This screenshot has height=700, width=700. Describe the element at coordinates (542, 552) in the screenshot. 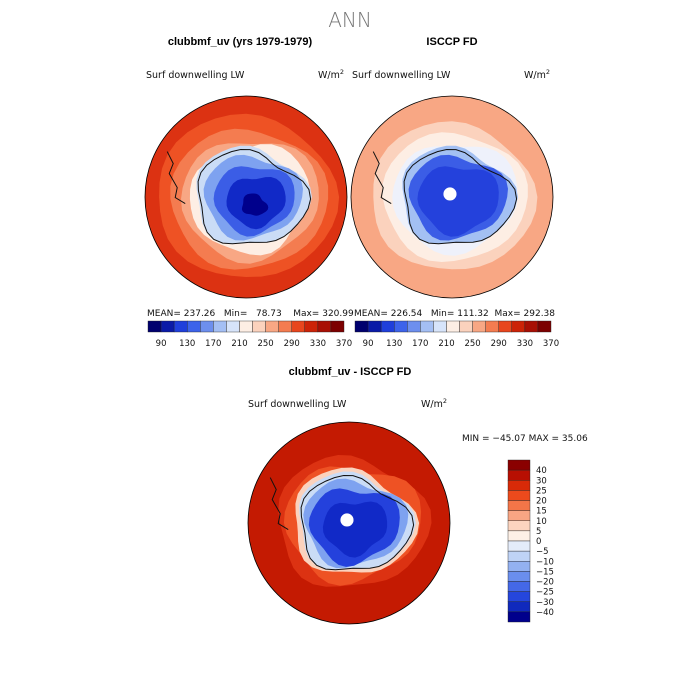

I see `diff-colorbar-tick-label: −5` at that location.